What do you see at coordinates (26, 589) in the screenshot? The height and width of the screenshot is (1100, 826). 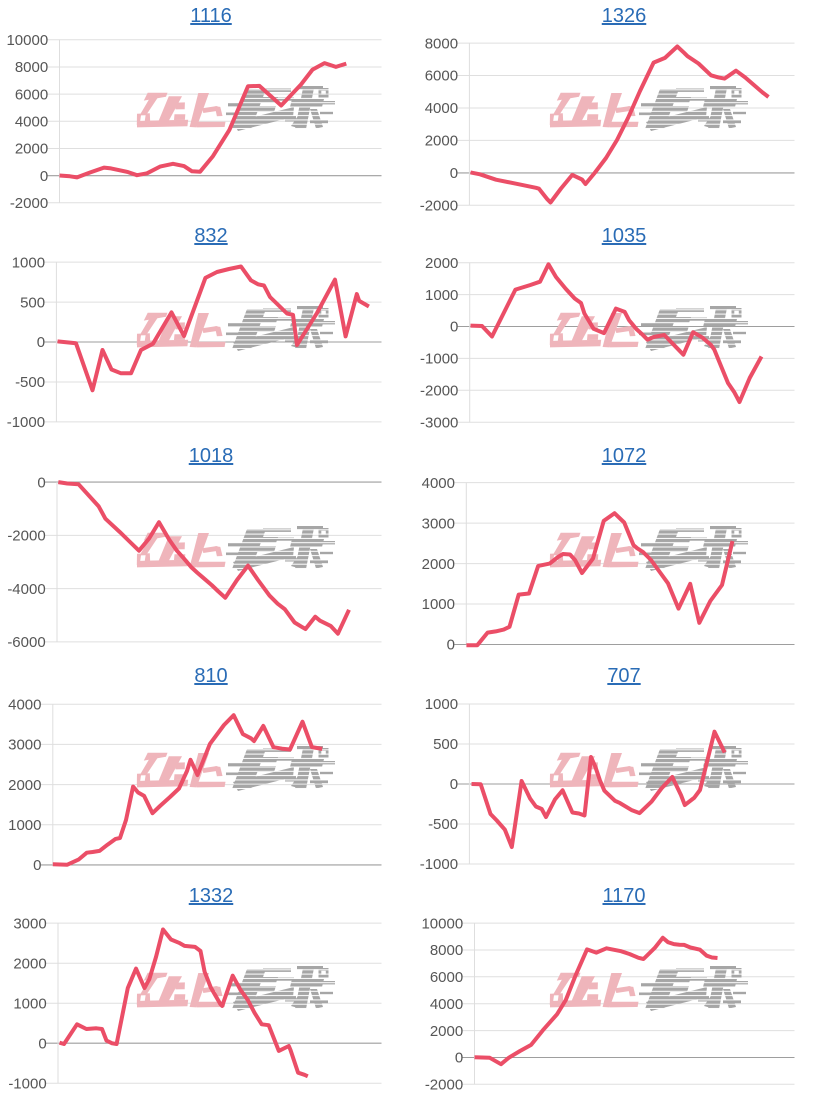 I see `svg-text: -4000` at bounding box center [26, 589].